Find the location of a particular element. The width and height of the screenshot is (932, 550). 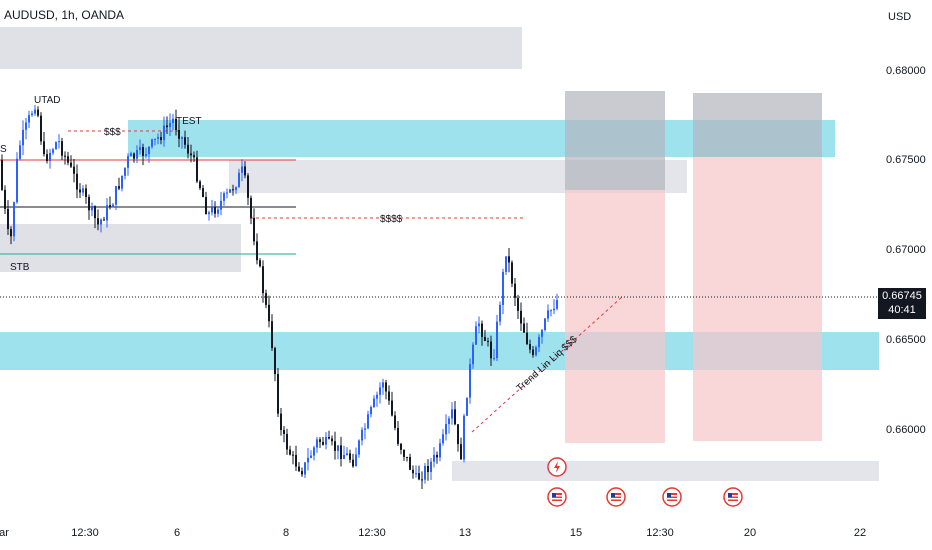

zone-gray-bottom is located at coordinates (665, 471).